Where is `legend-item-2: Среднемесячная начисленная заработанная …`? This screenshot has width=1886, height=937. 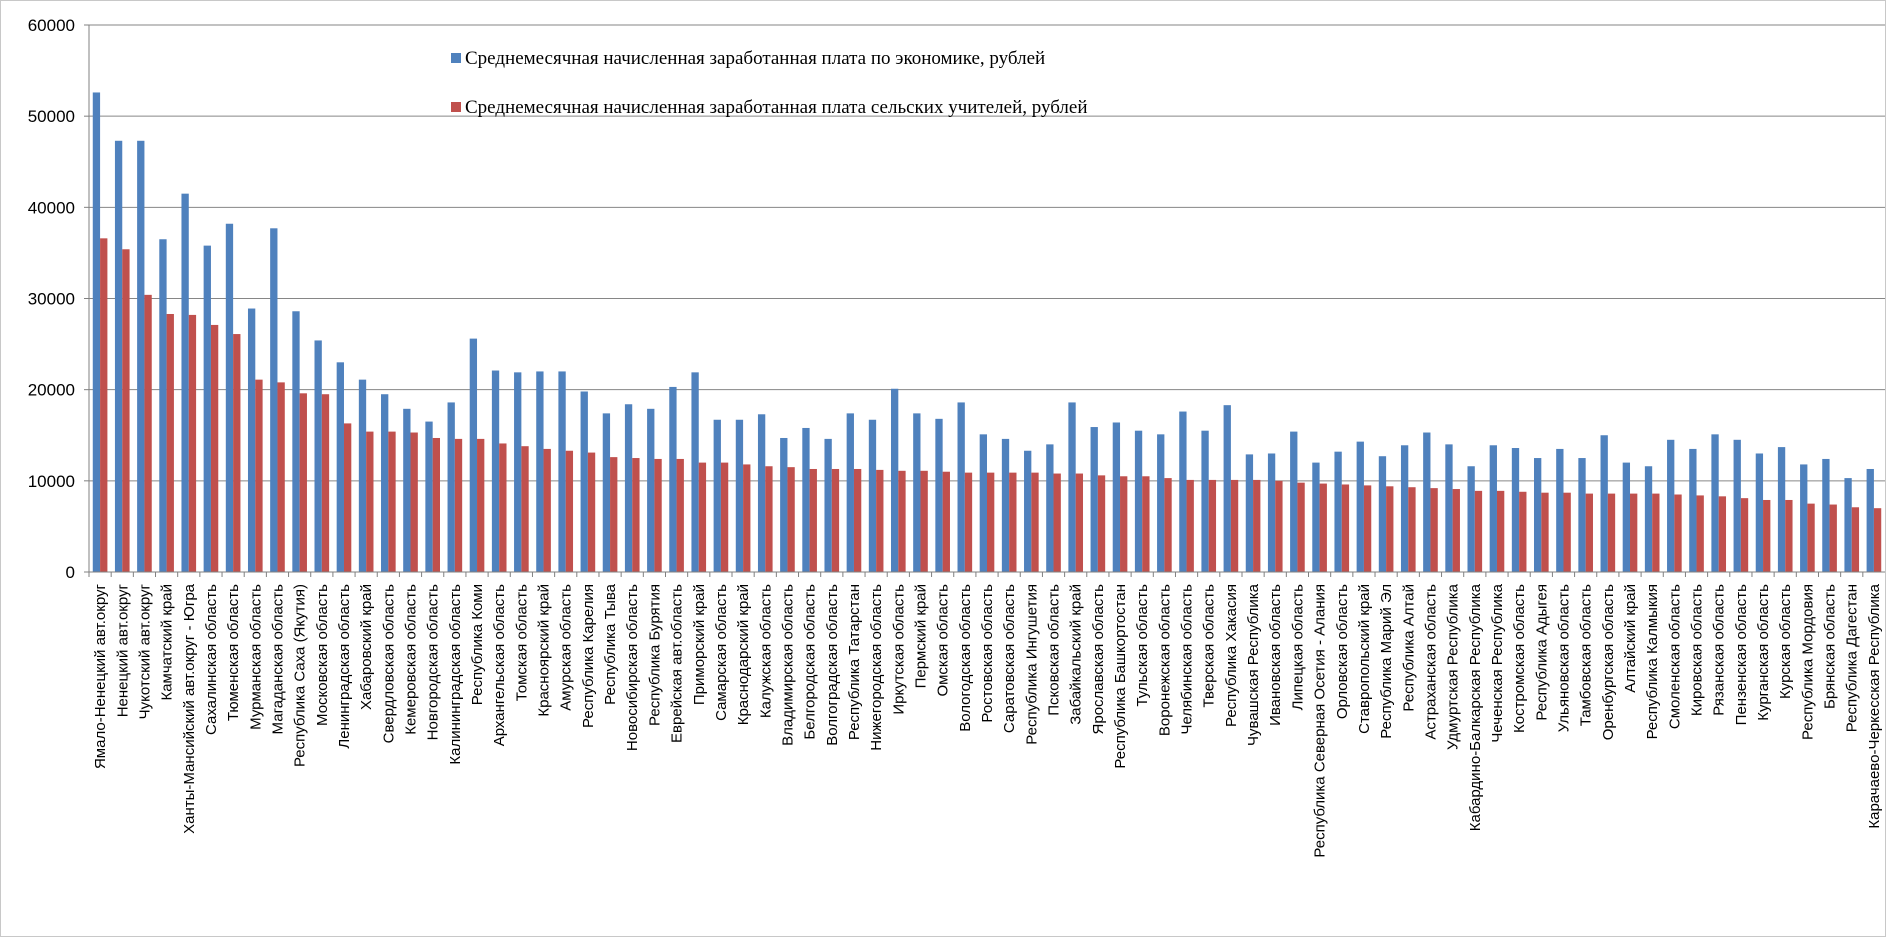
legend-item-2: Среднемесячная начисленная заработанная … is located at coordinates (769, 107).